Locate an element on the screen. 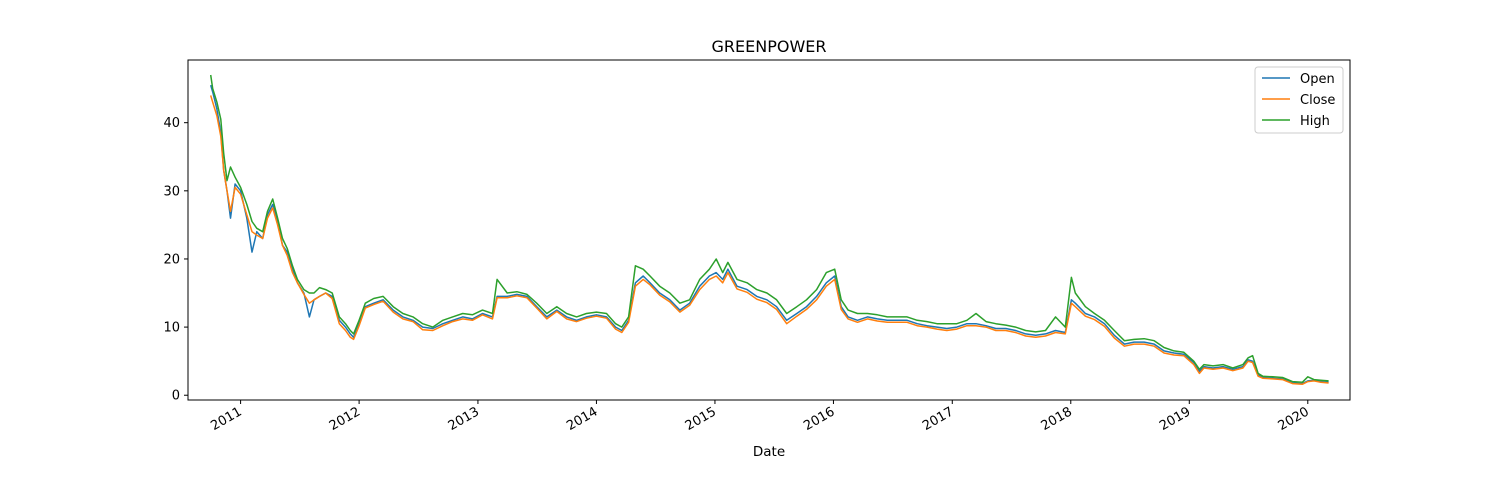 The image size is (1500, 500). legend-label-open: Open is located at coordinates (1317, 79).